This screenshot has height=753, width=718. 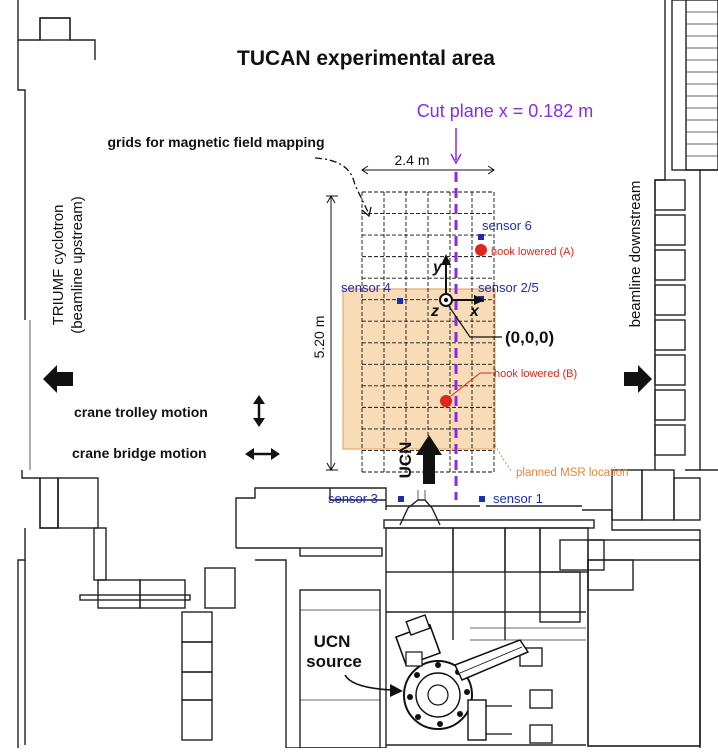 I want to click on sensor-4-label: sensor 4, so click(x=366, y=287).